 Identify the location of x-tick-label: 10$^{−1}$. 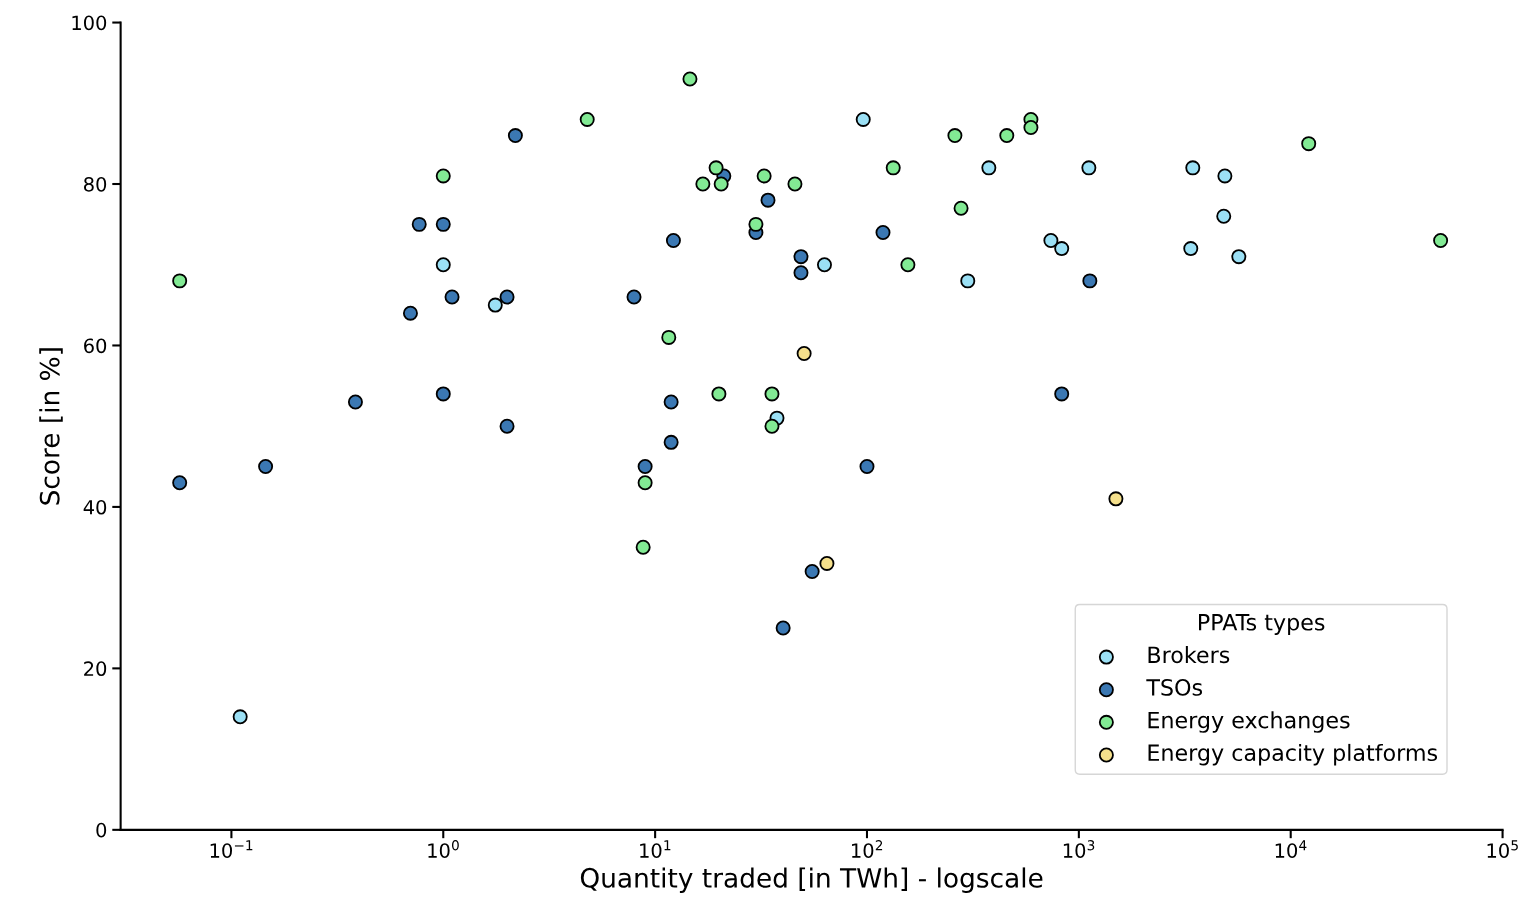
(231, 849).